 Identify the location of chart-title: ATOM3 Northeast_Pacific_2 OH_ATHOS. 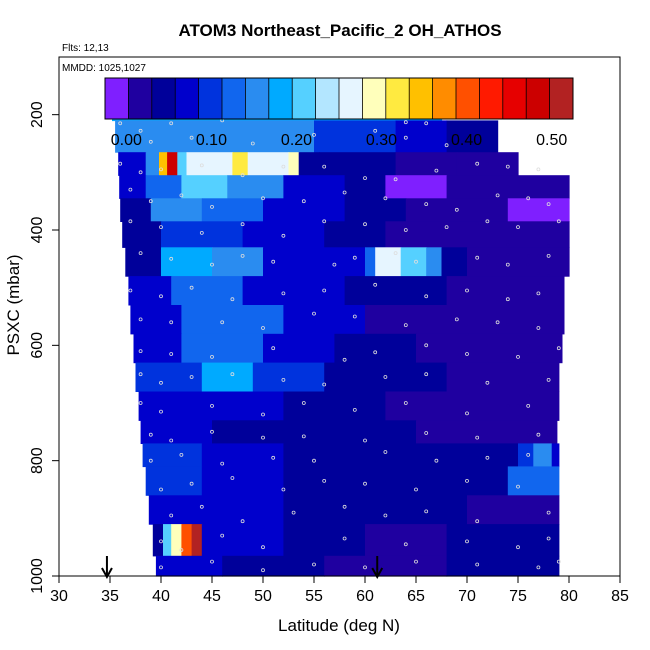
(339, 30).